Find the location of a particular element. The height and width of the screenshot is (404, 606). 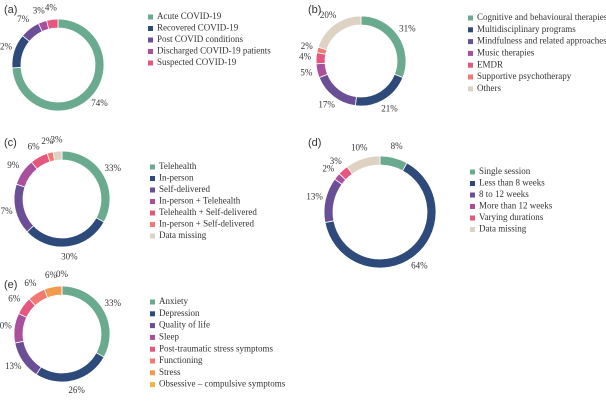

legend-label: Quality of life is located at coordinates (184, 325).